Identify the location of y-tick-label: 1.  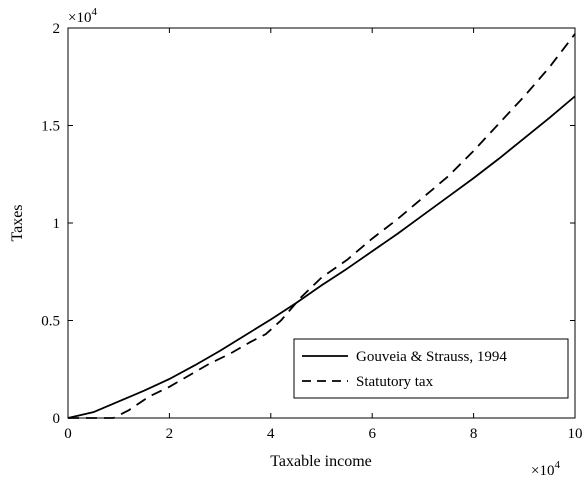
(57, 224).